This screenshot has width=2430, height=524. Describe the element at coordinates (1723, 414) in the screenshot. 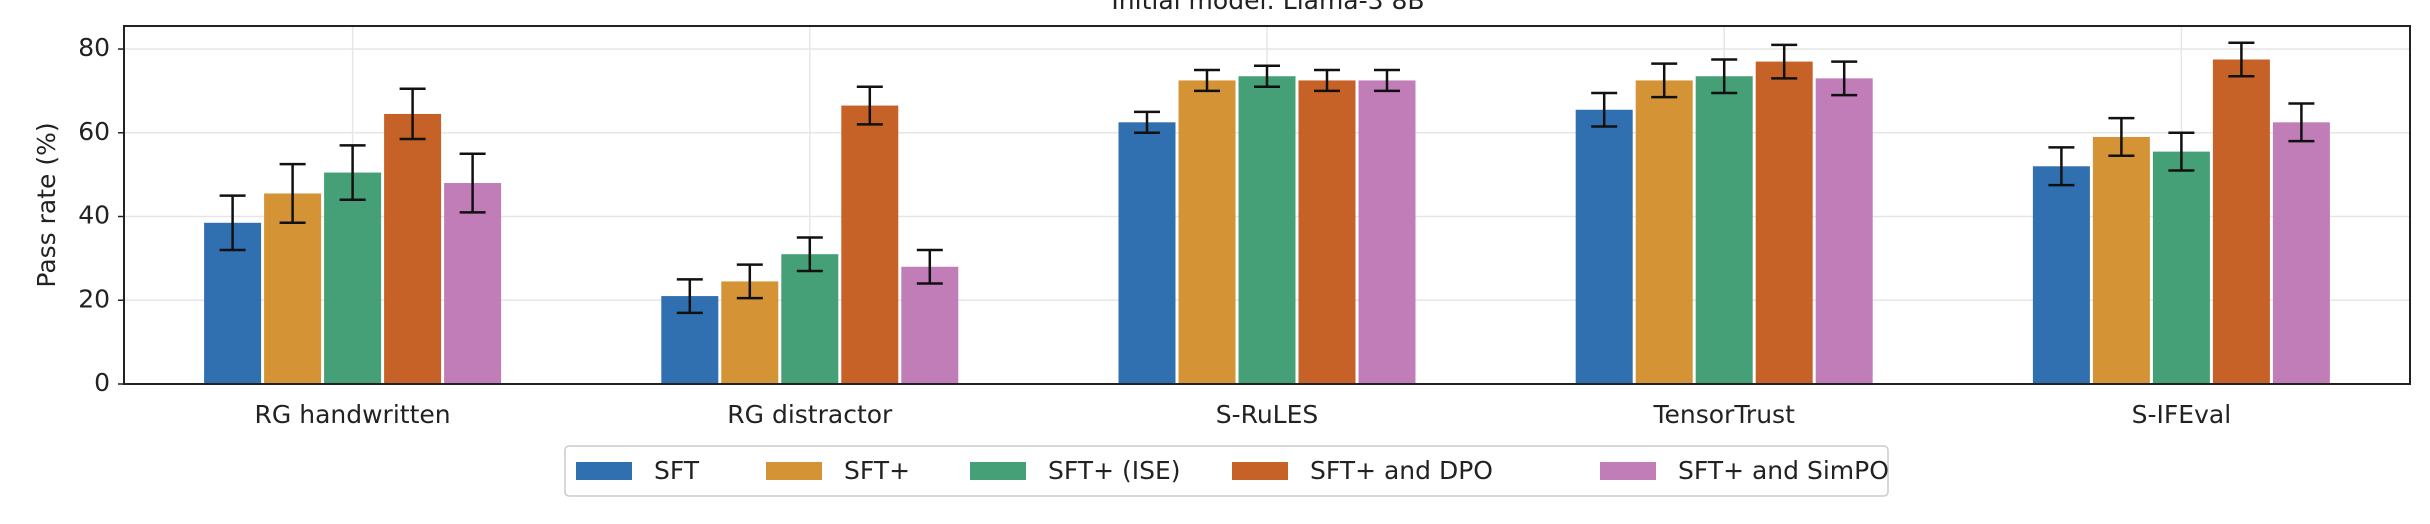

I see `x-tick-label: TensorTrust` at that location.